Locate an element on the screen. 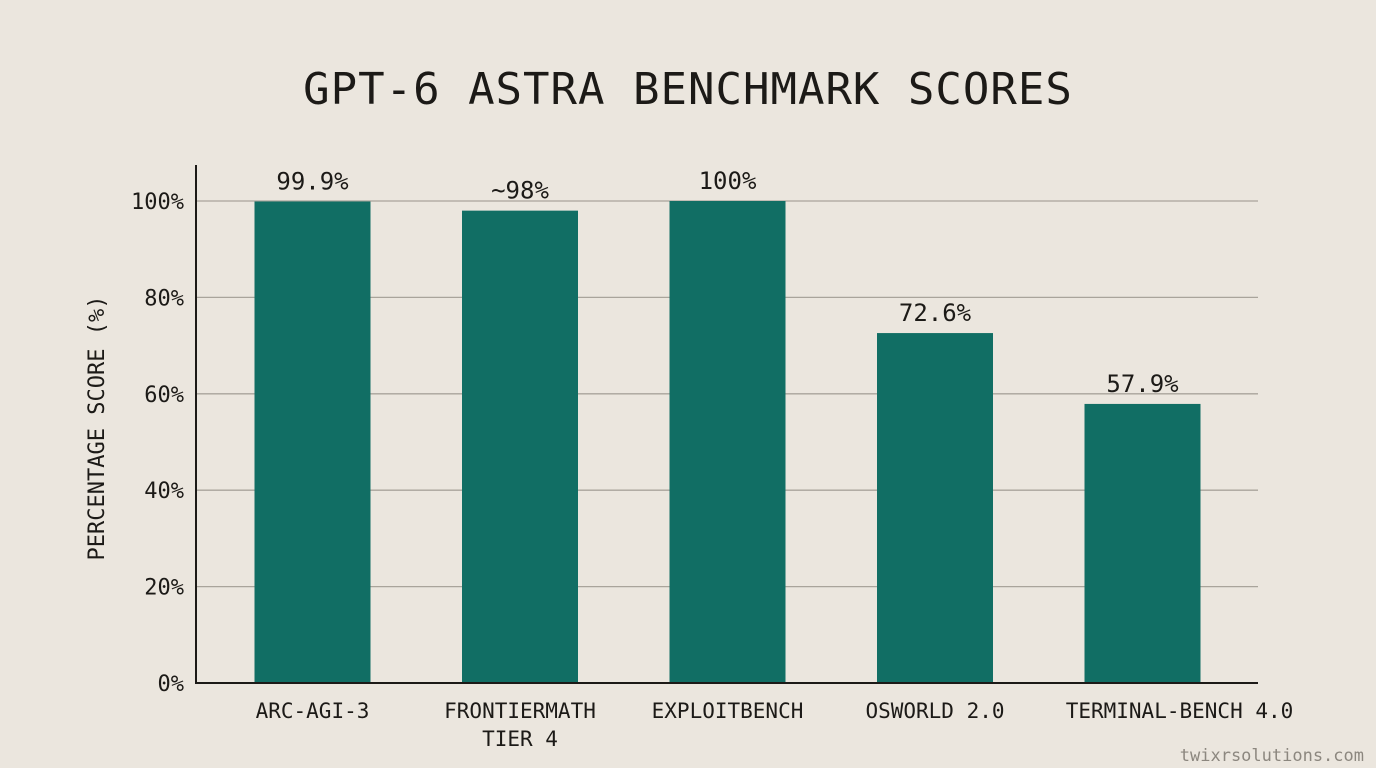 The height and width of the screenshot is (768, 1376). data-label: 57.9% is located at coordinates (1142, 384).